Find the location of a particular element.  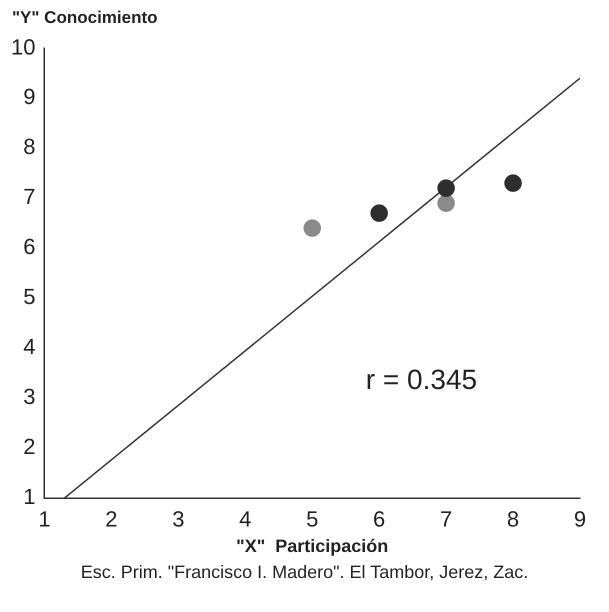

y-tick-label: 7 is located at coordinates (29, 197).